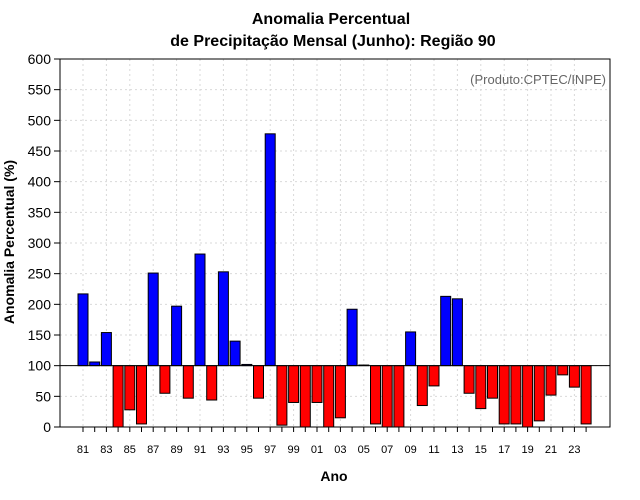 The height and width of the screenshot is (500, 640). Describe the element at coordinates (433, 450) in the screenshot. I see `x-tick-label: 11` at that location.